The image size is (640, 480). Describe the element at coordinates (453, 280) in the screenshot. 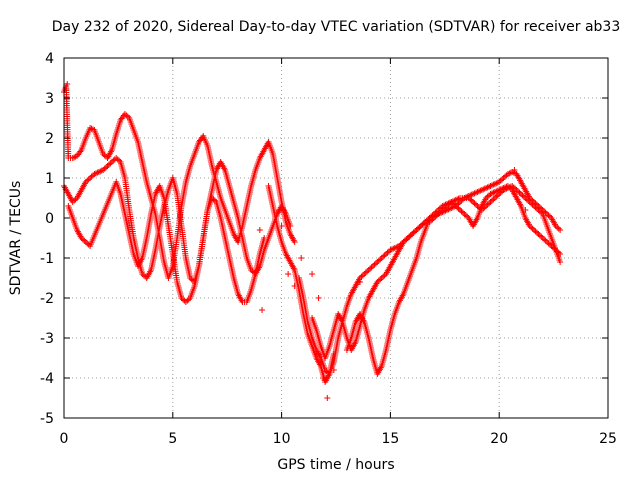

I see `series-track-f` at that location.